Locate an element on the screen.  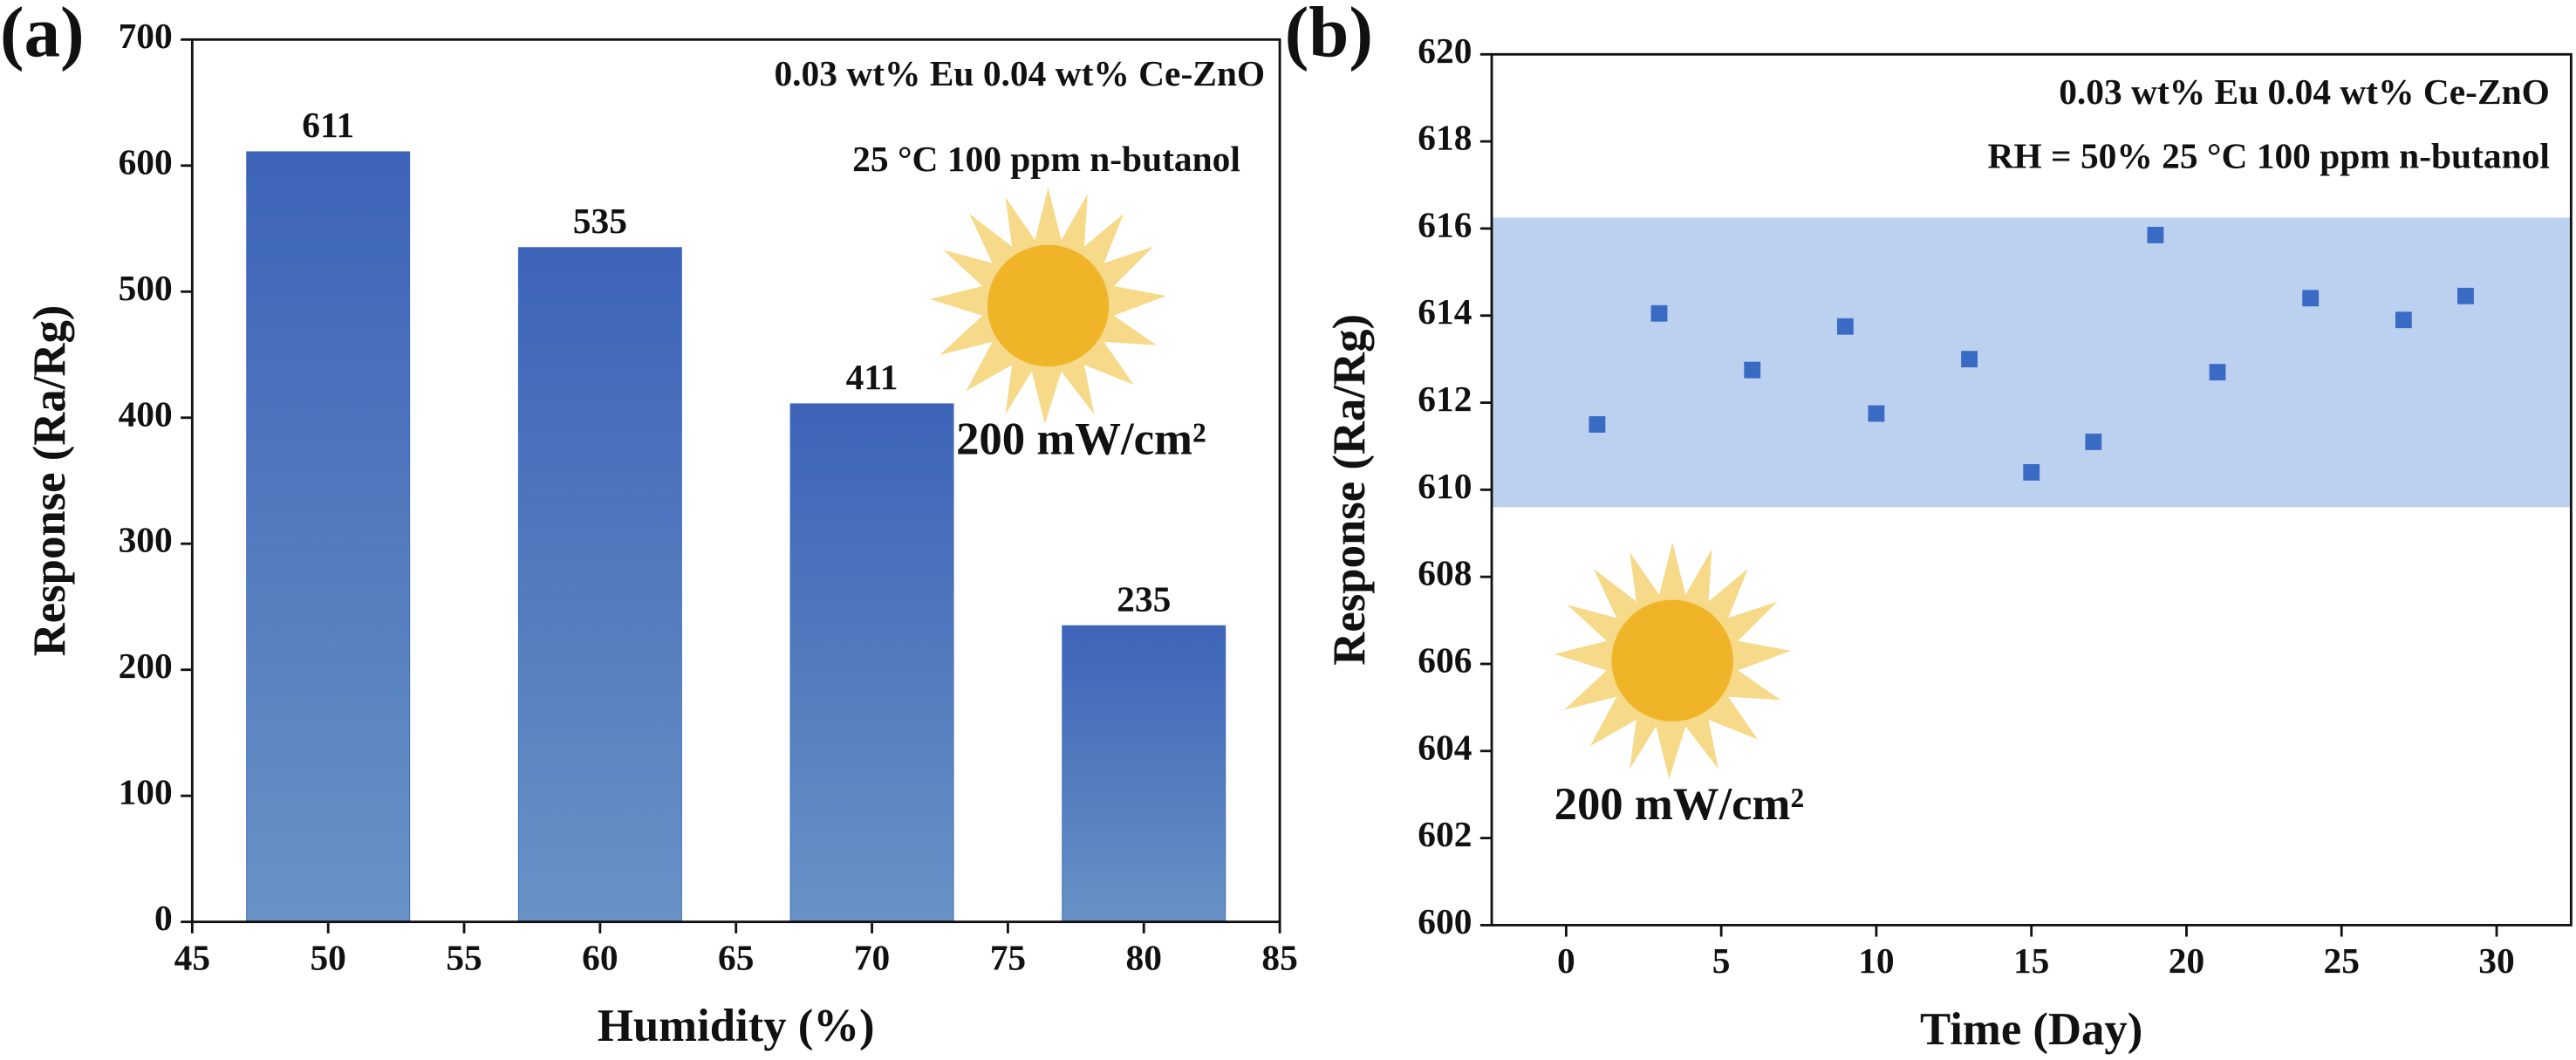
y-tick-label: 604 is located at coordinates (1445, 747).